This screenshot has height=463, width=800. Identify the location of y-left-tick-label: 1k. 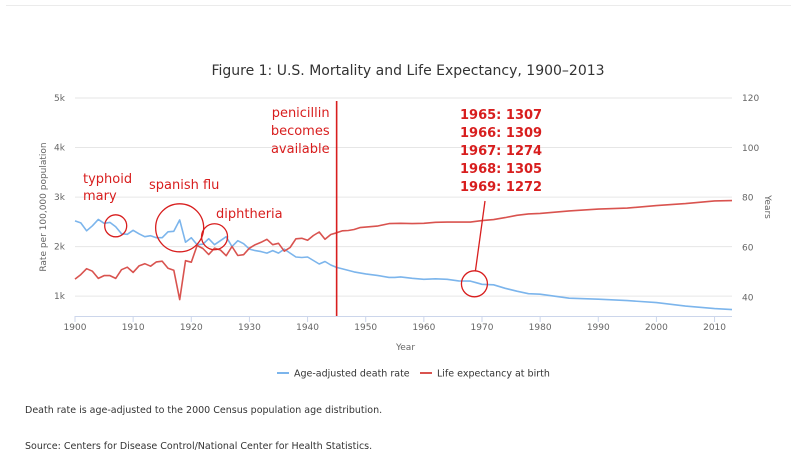
(60, 297).